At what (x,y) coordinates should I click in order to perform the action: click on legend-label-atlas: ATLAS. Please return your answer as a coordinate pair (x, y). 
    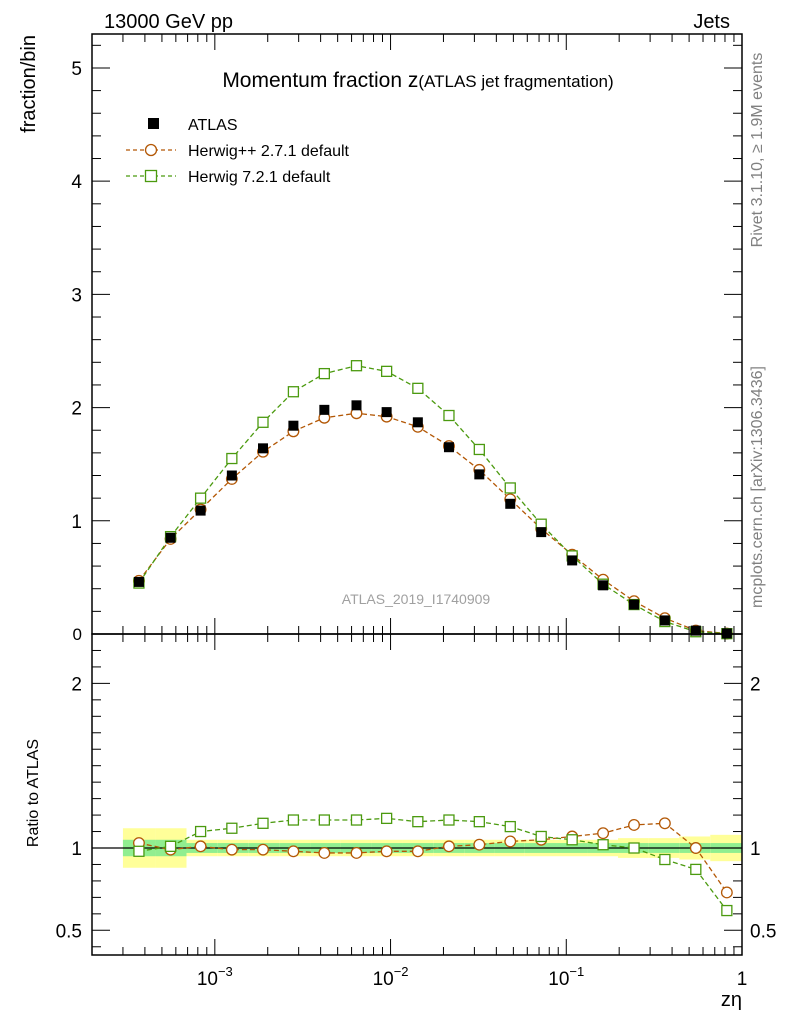
    Looking at the image, I should click on (213, 125).